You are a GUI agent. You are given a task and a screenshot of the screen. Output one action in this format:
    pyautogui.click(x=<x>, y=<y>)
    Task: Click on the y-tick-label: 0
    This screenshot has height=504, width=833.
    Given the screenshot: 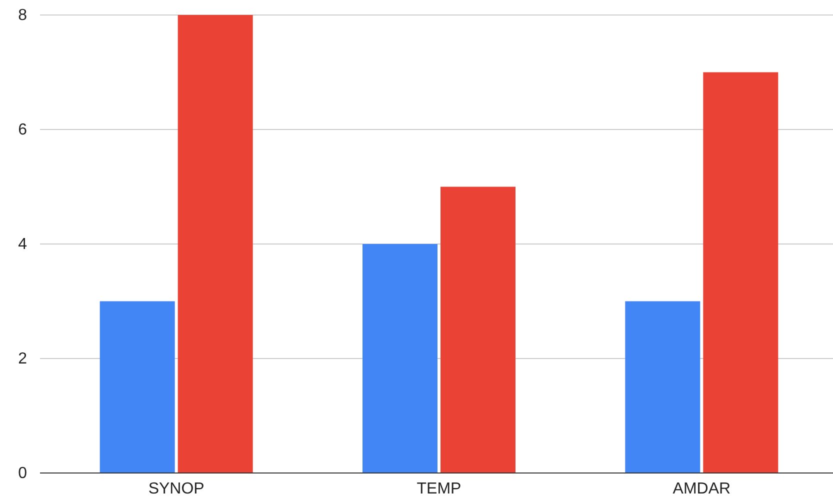 What is the action you would take?
    pyautogui.click(x=23, y=473)
    